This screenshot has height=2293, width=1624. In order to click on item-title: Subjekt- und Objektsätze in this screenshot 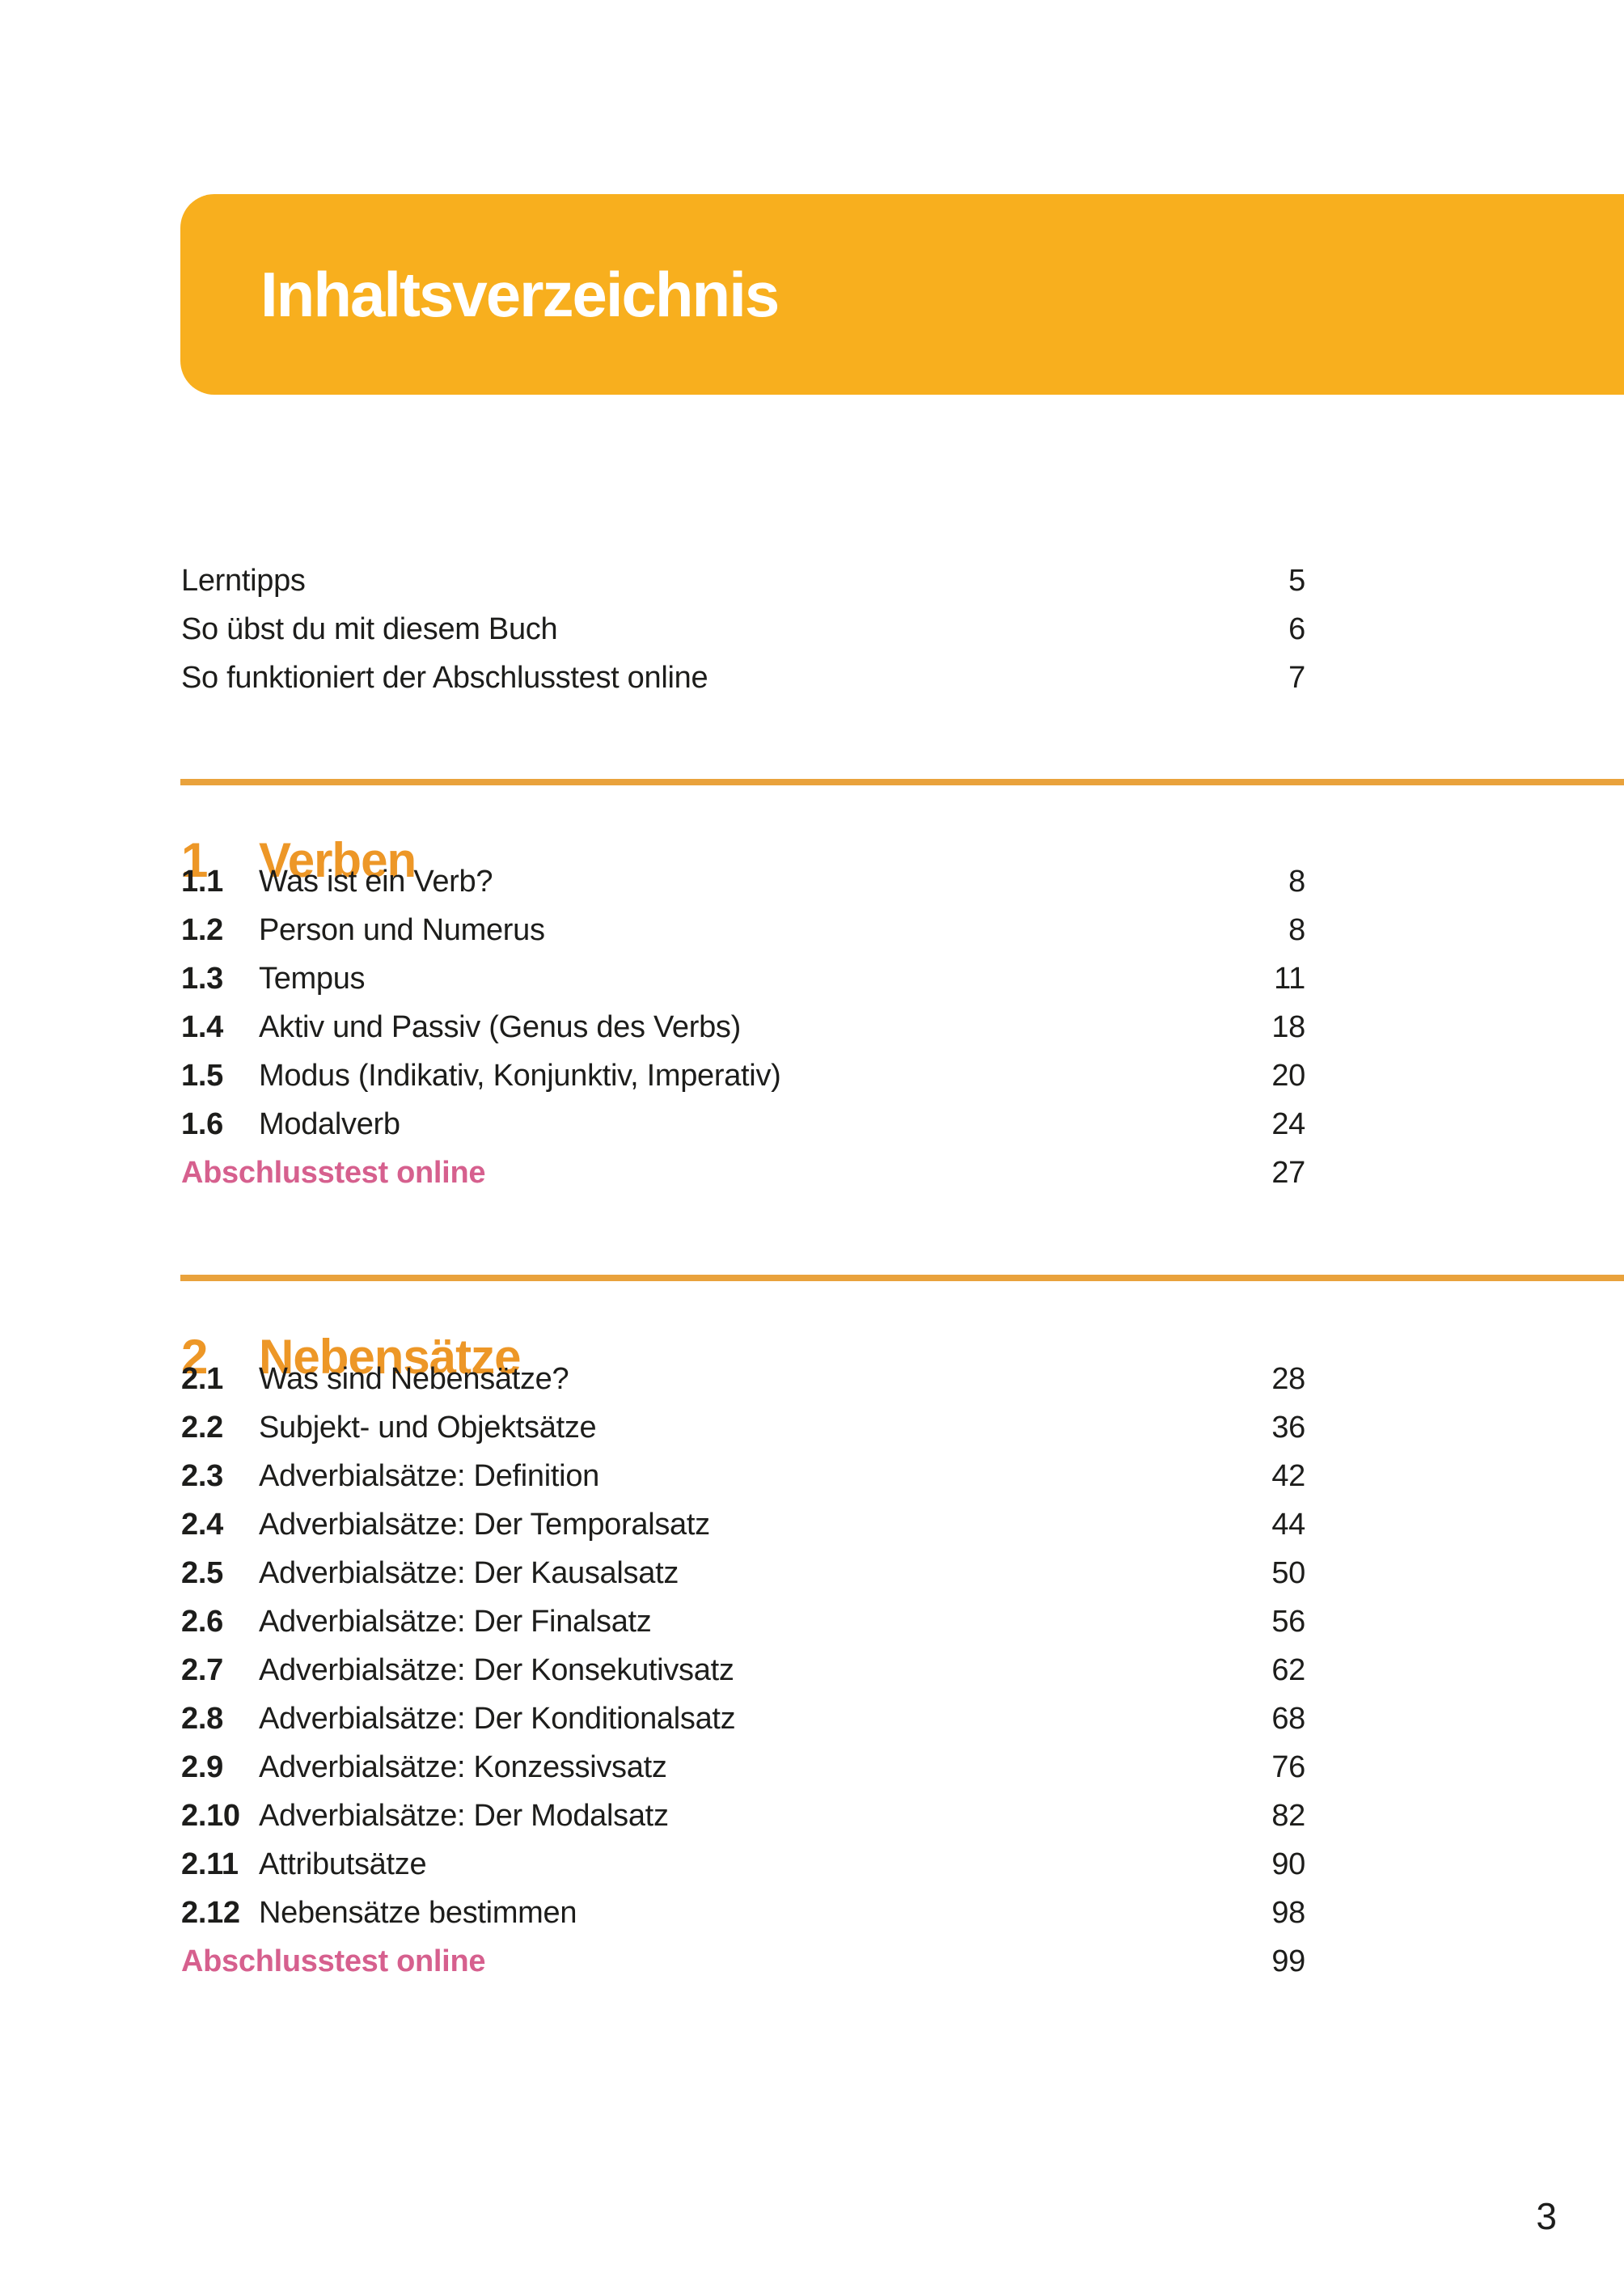, I will do `click(428, 1428)`.